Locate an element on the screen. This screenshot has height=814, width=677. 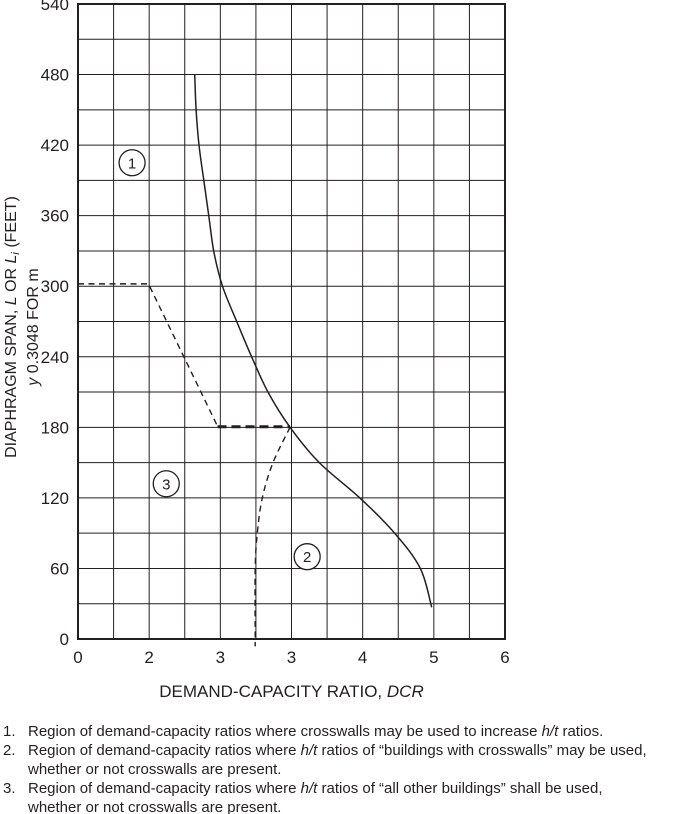
x-tick-label: 6 is located at coordinates (504, 657).